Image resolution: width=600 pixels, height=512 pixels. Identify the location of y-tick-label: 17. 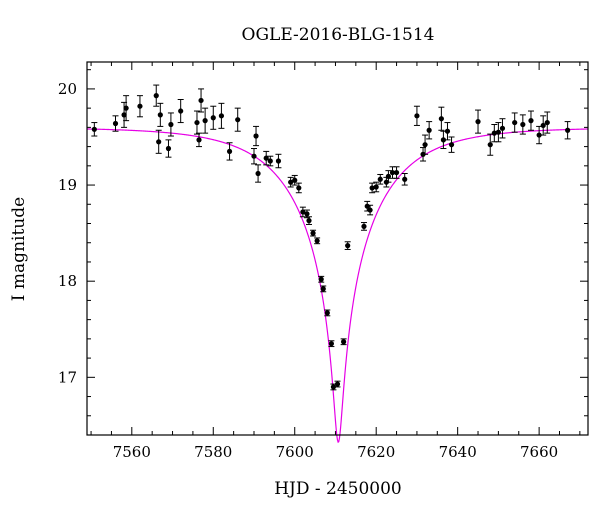
(67, 377).